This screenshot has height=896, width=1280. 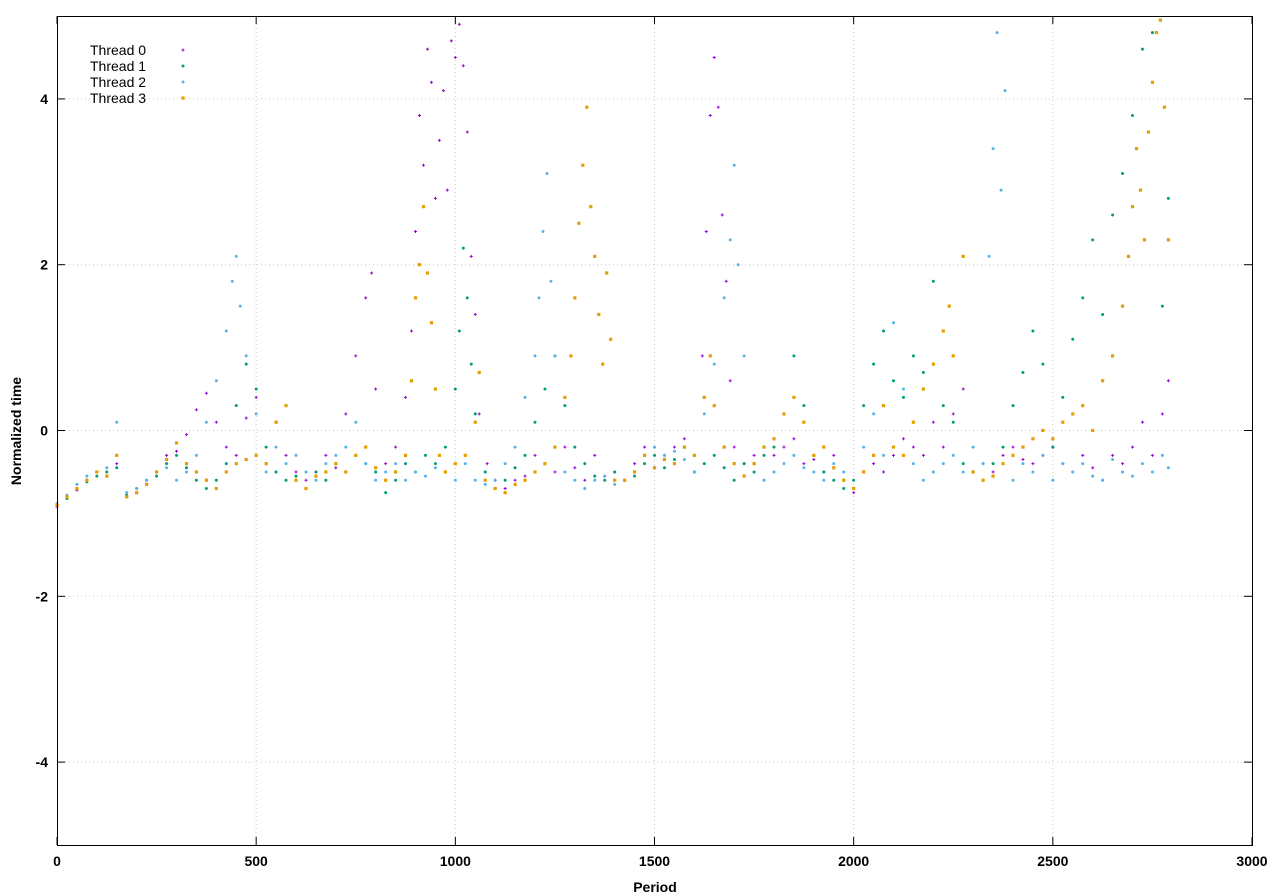 What do you see at coordinates (118, 82) in the screenshot?
I see `legend-label: Thread 2` at bounding box center [118, 82].